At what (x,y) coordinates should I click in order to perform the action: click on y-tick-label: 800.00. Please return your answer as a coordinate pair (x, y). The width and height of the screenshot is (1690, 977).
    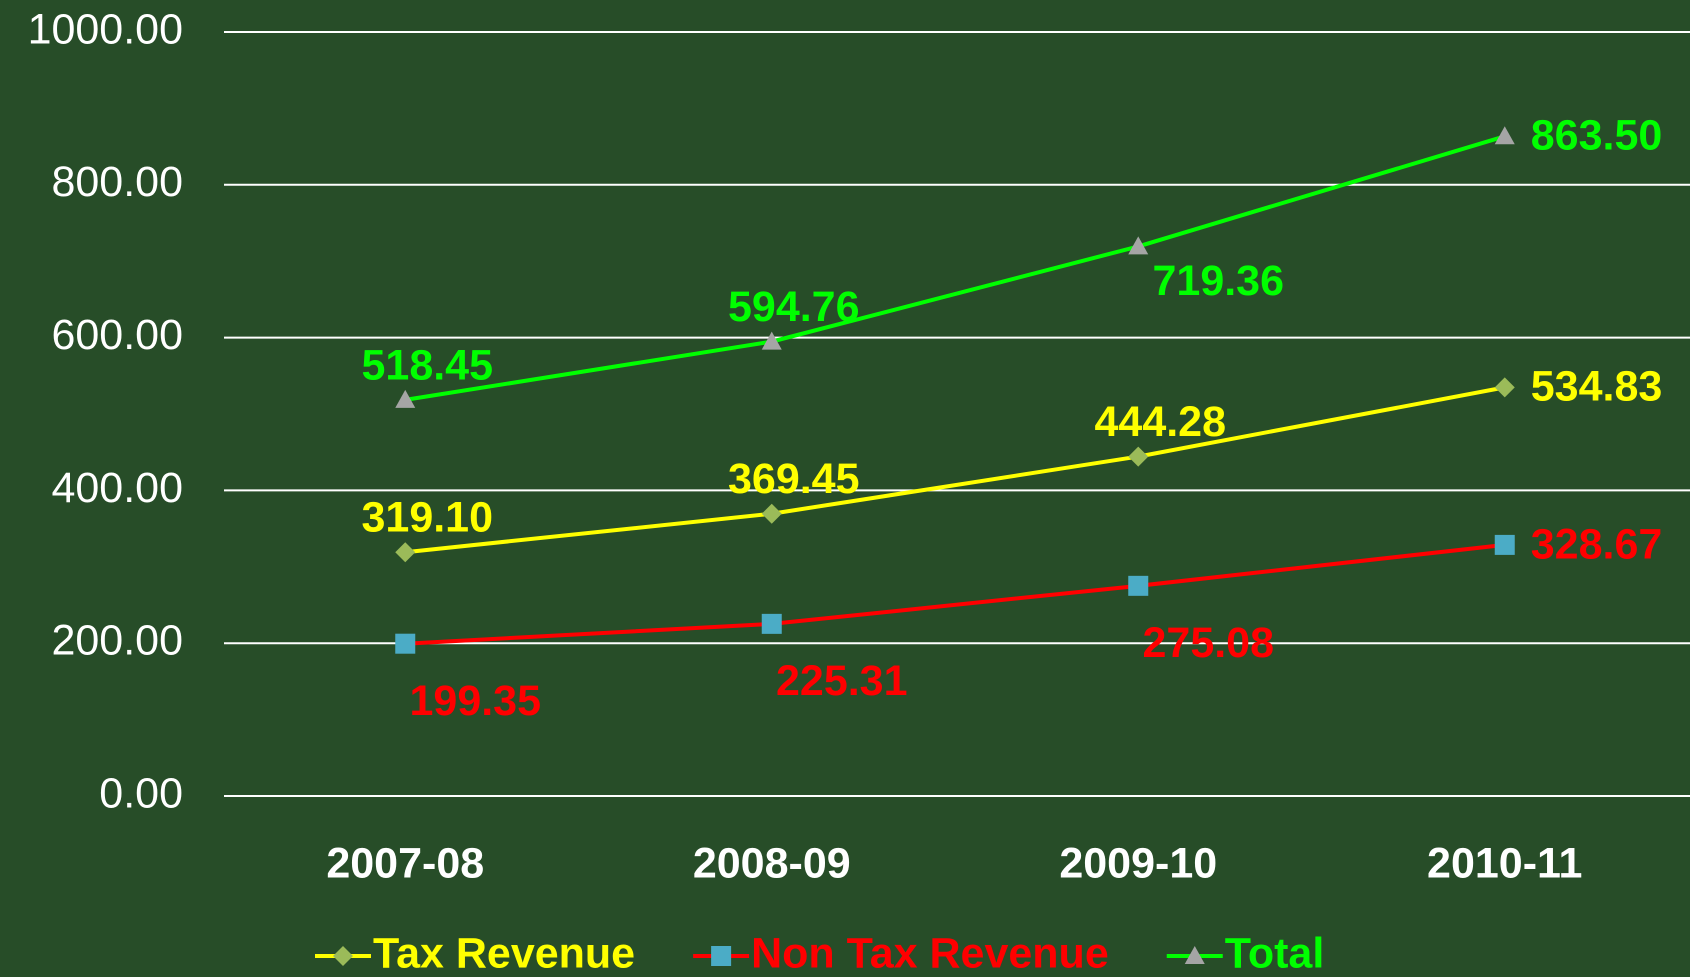
    Looking at the image, I should click on (117, 182).